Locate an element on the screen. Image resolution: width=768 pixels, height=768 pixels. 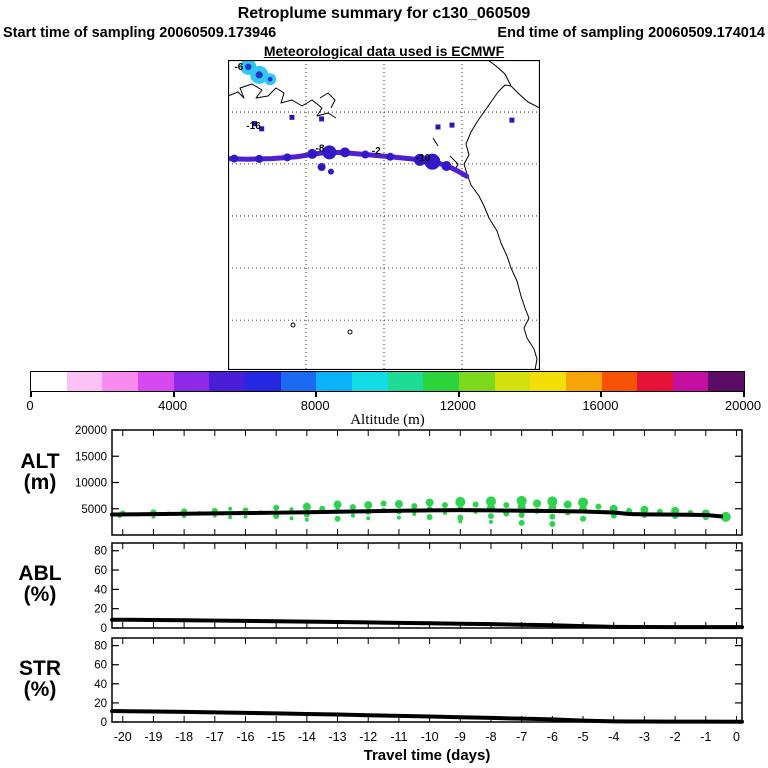
y-tick-label: 15000 is located at coordinates (91, 457).